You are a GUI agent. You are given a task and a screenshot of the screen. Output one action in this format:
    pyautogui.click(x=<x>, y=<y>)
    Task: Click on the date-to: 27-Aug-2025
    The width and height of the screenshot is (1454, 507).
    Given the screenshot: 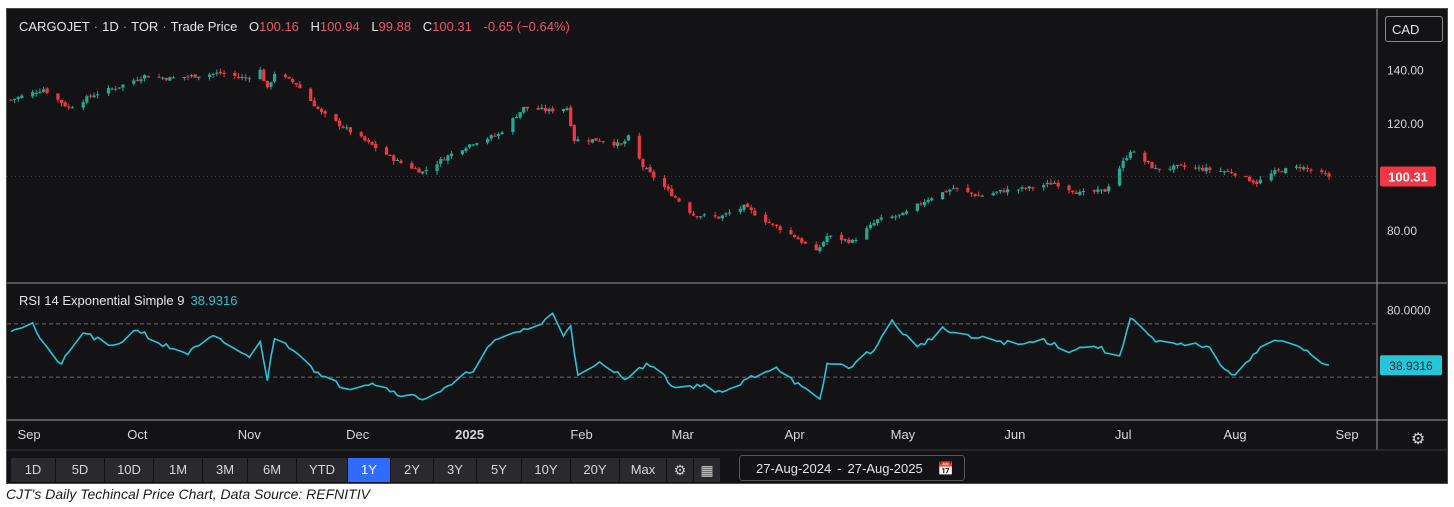 What is the action you would take?
    pyautogui.click(x=885, y=468)
    